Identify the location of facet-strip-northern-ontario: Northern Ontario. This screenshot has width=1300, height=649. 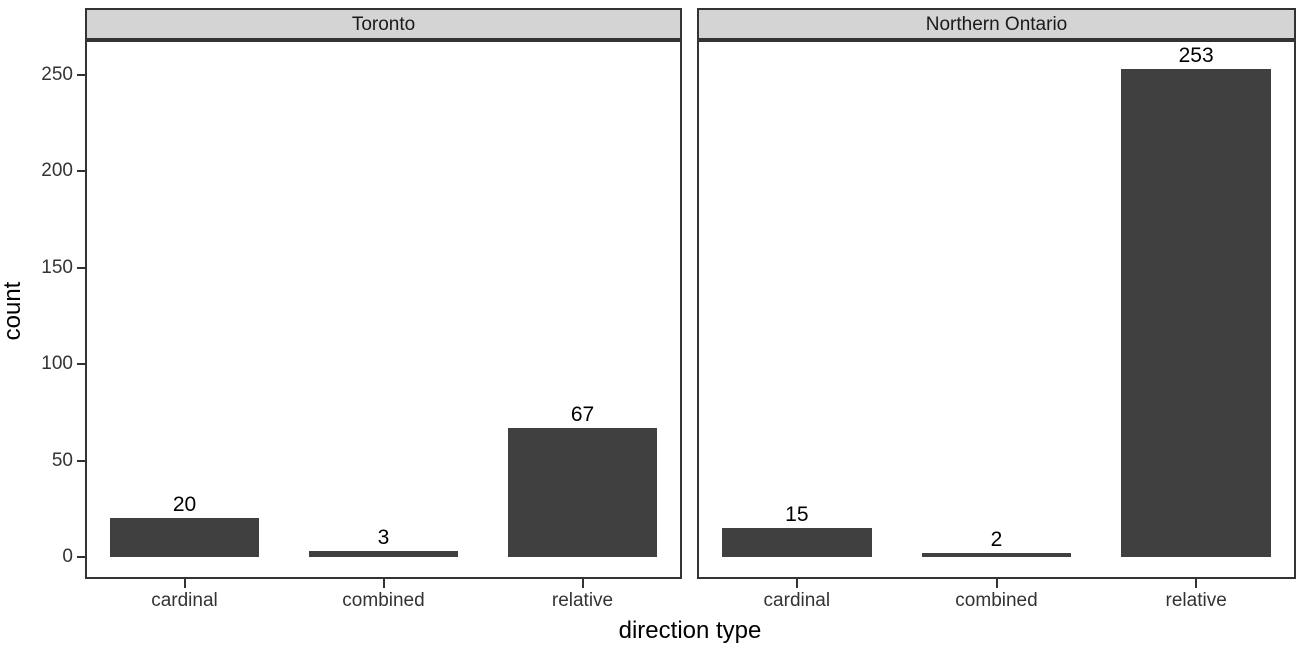
(996, 24).